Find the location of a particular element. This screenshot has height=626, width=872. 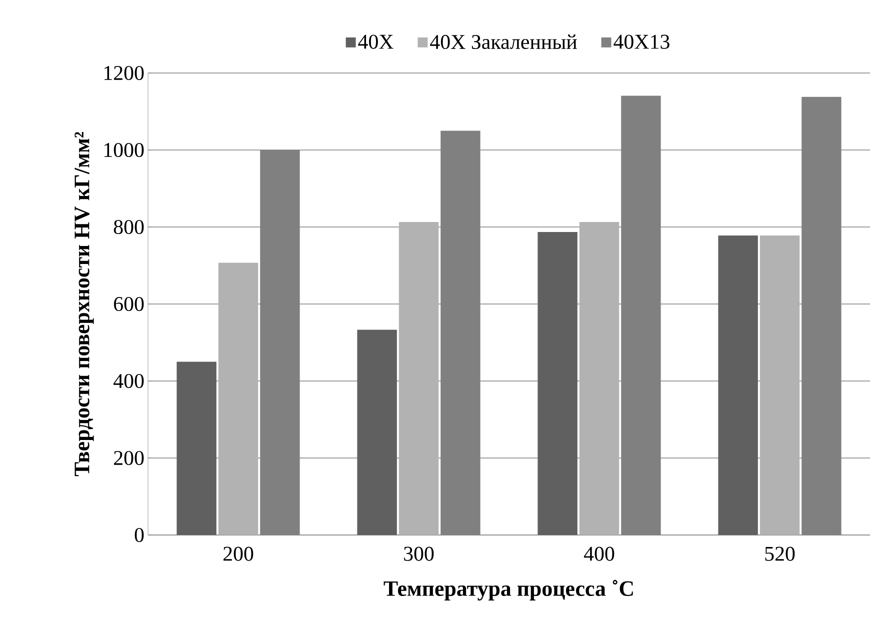

x-tick-label: 400 is located at coordinates (599, 553).